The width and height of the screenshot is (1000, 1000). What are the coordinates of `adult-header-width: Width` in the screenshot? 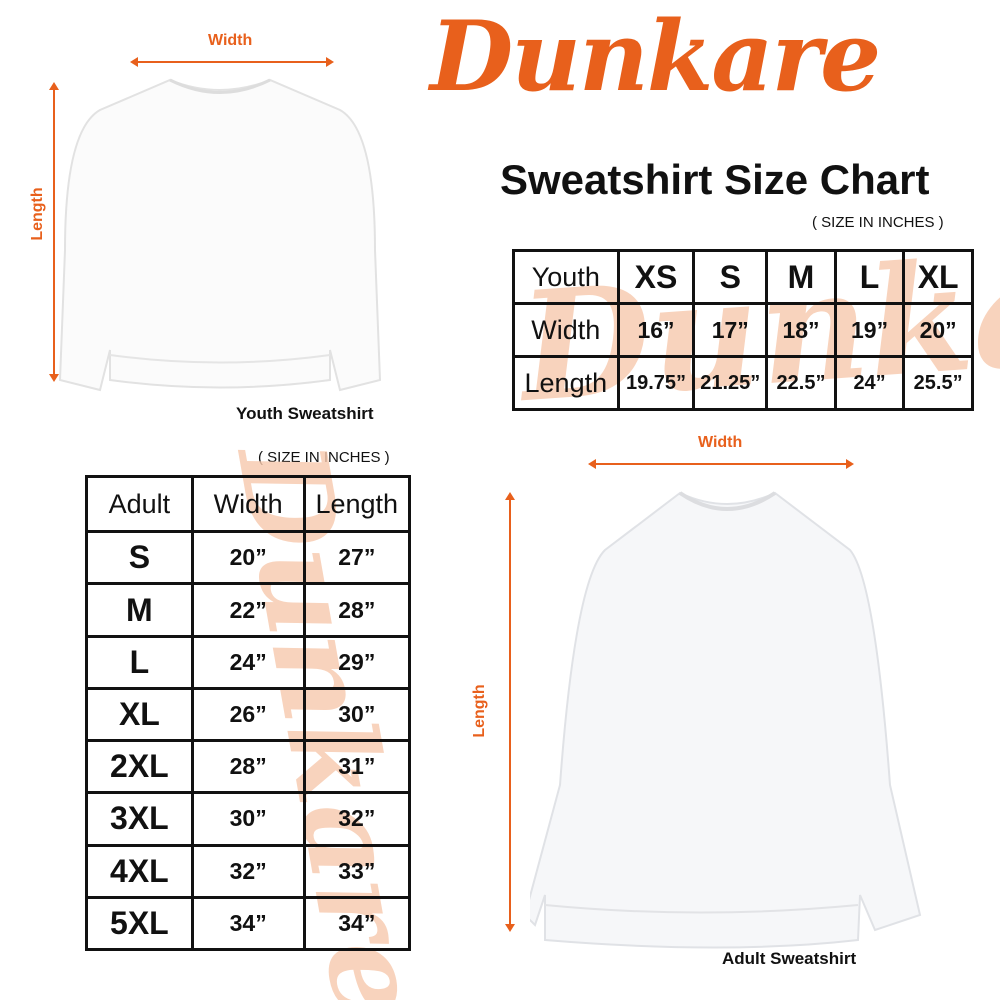 It's located at (248, 504).